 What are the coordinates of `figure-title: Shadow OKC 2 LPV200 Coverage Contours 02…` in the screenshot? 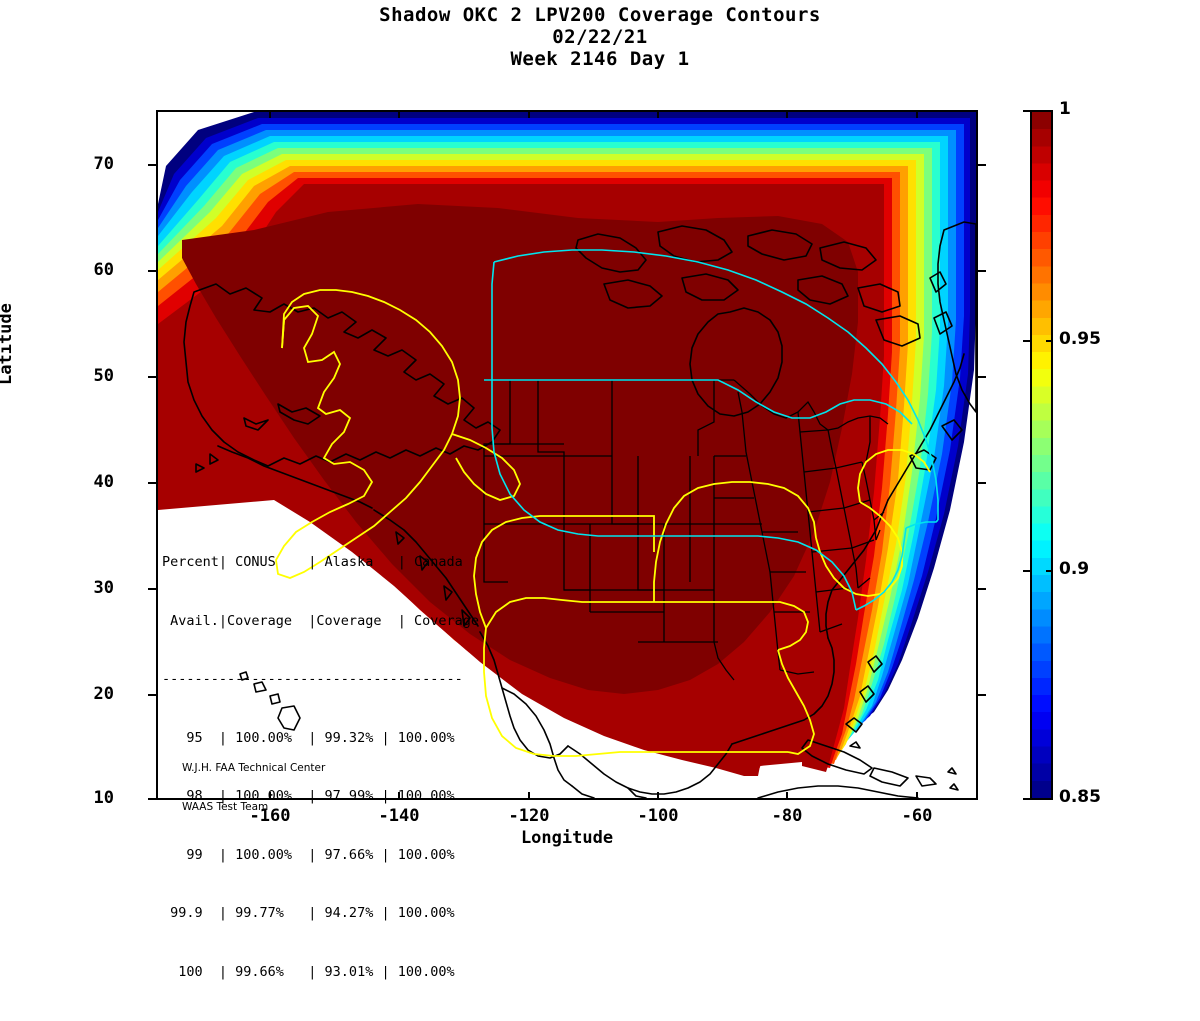 It's located at (600, 35).